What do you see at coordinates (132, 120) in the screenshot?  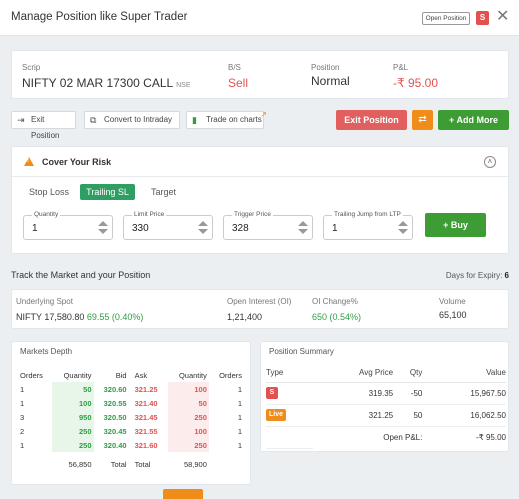 I see `convert-to-intraday-button: ⧉ Convert to Intraday` at bounding box center [132, 120].